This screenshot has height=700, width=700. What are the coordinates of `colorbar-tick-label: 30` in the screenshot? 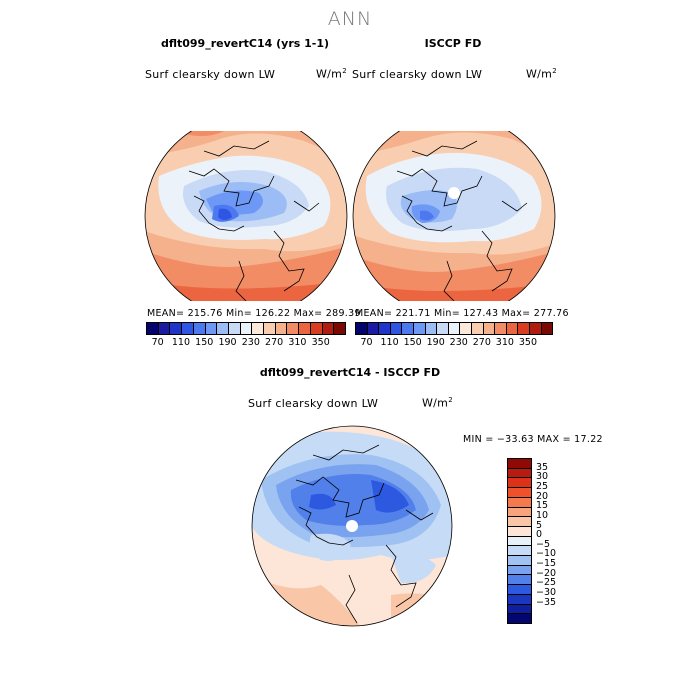 It's located at (542, 477).